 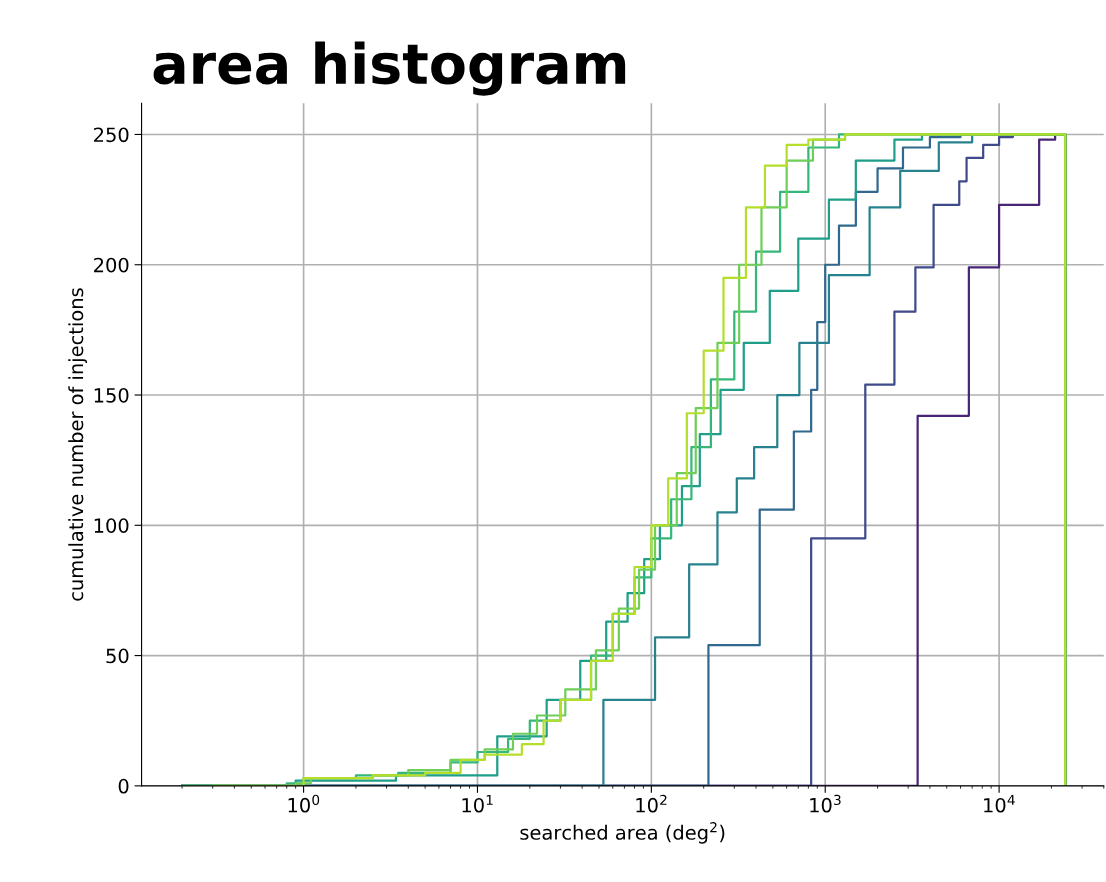 I want to click on x-tick-label: 10$^{0}$, so click(x=304, y=803).